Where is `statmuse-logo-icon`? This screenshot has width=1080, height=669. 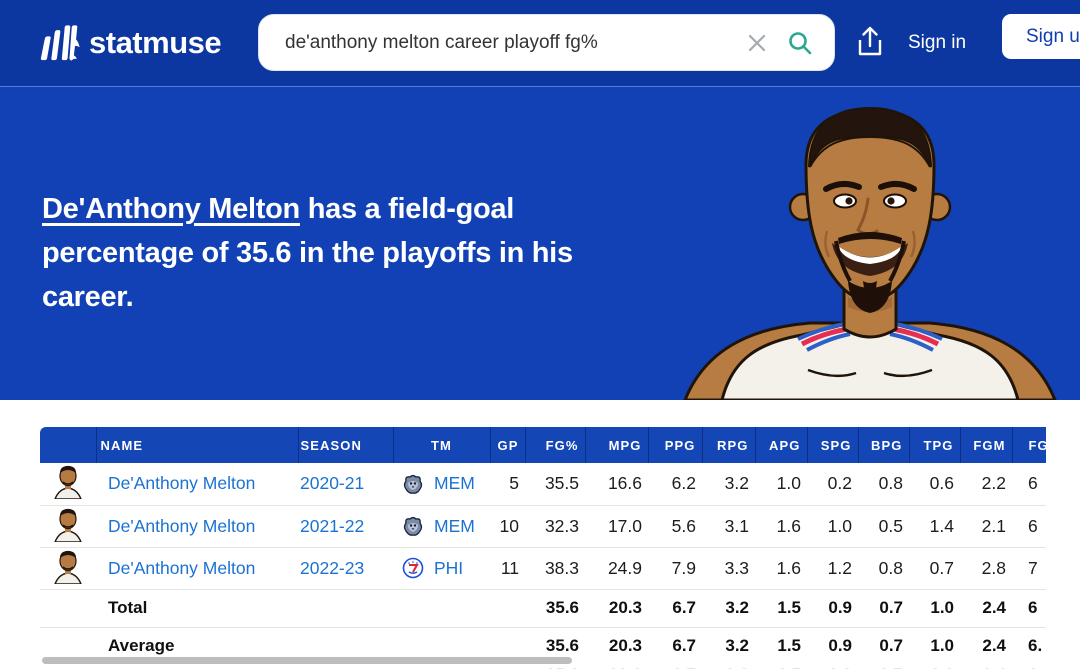 statmuse-logo-icon is located at coordinates (60, 43).